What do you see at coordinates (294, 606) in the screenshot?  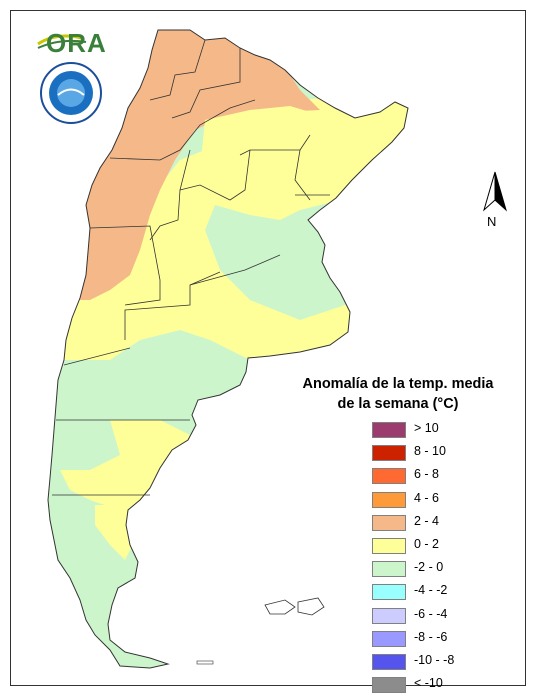 I see `malvinas-islands` at bounding box center [294, 606].